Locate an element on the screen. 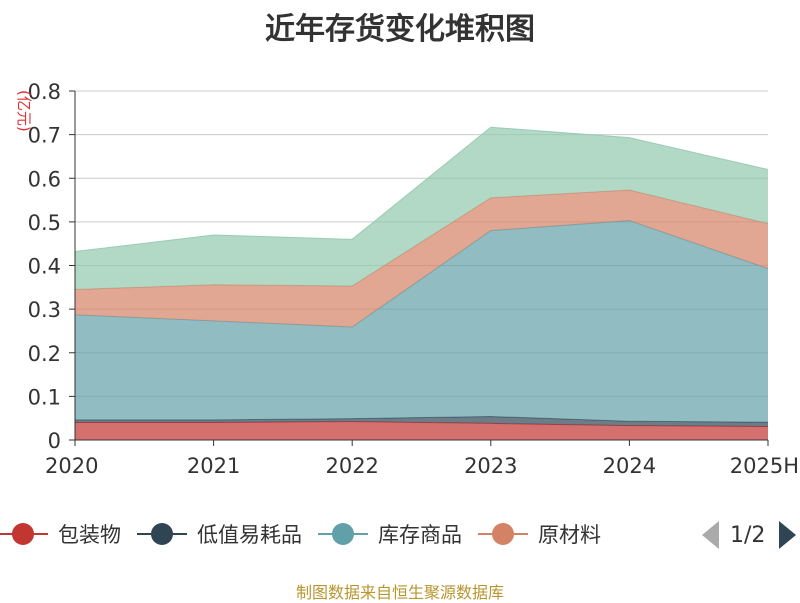 This screenshot has width=800, height=603. chart-title: 近年存货变化堆积图 is located at coordinates (400, 29).